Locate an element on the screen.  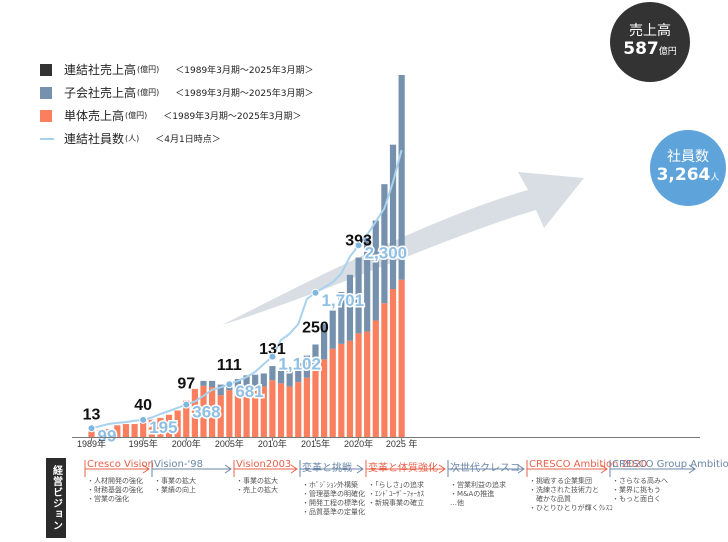
vision-era-title: 変革と挑戦 is located at coordinates (327, 468).